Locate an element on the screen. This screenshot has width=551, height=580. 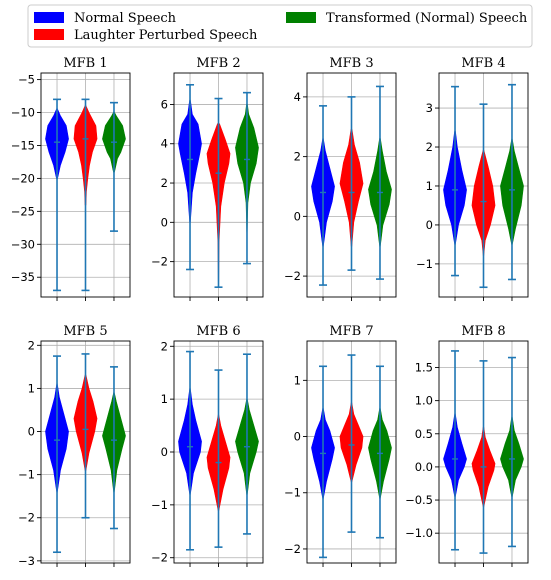
panel-title: MFB 8 is located at coordinates (483, 331).